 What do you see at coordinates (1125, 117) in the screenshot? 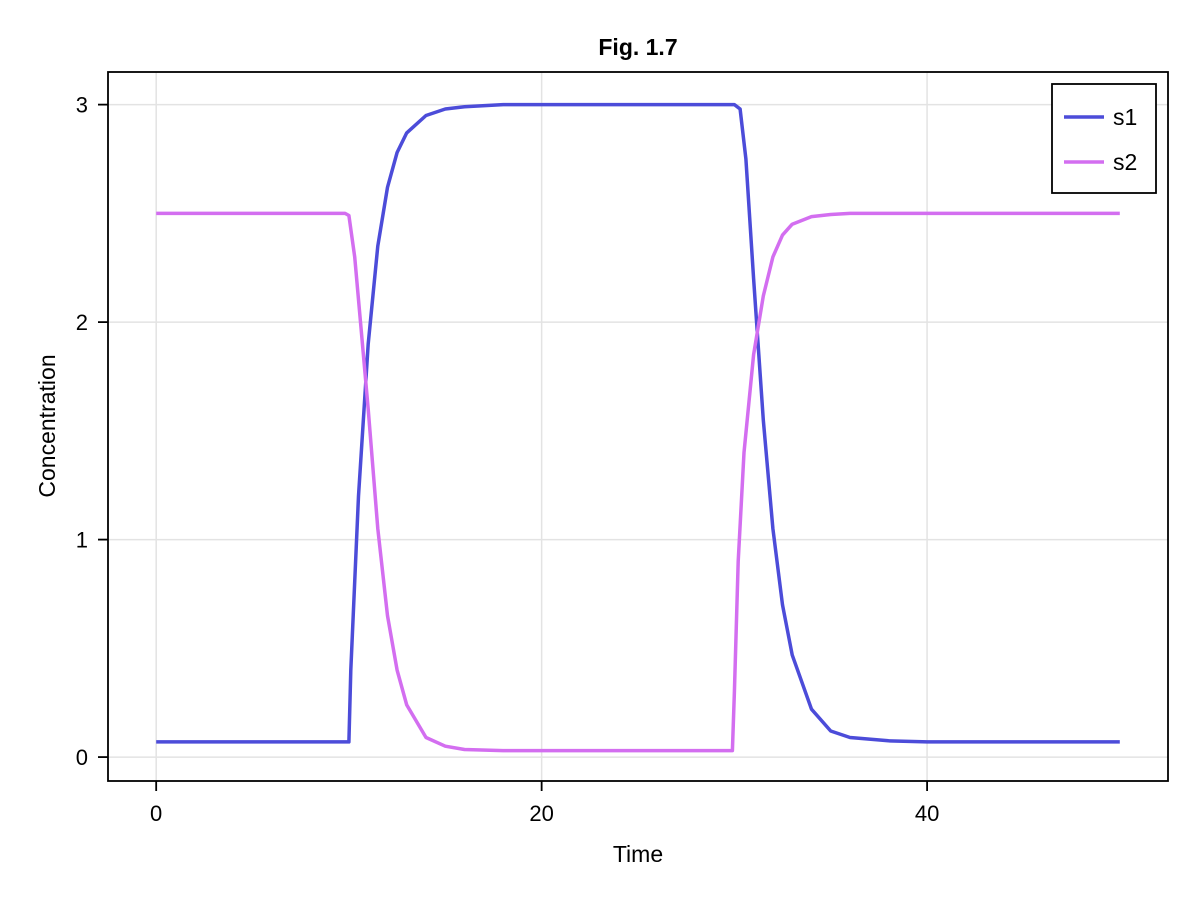
I see `legend-label-s1: s1` at bounding box center [1125, 117].